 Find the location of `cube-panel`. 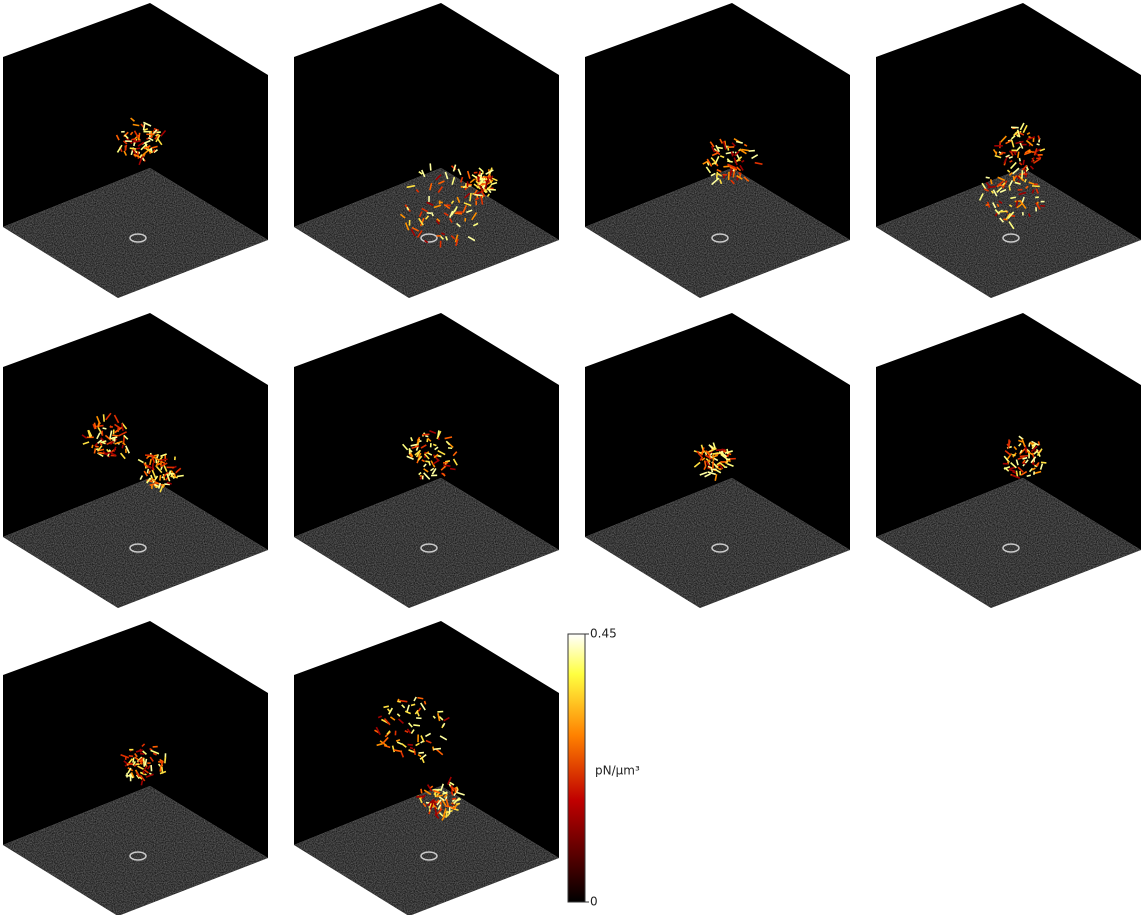

cube-panel is located at coordinates (426, 460).